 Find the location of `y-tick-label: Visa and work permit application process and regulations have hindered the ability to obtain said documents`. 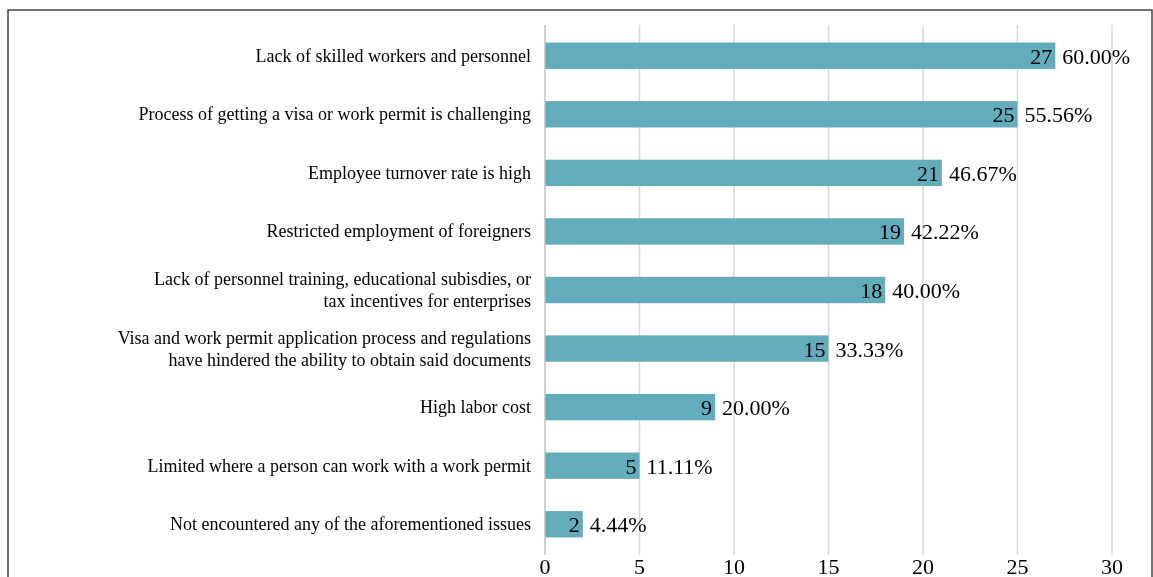

y-tick-label: Visa and work permit application process and regulations have hindered the ability to obtain said documents is located at coordinates (324, 348).